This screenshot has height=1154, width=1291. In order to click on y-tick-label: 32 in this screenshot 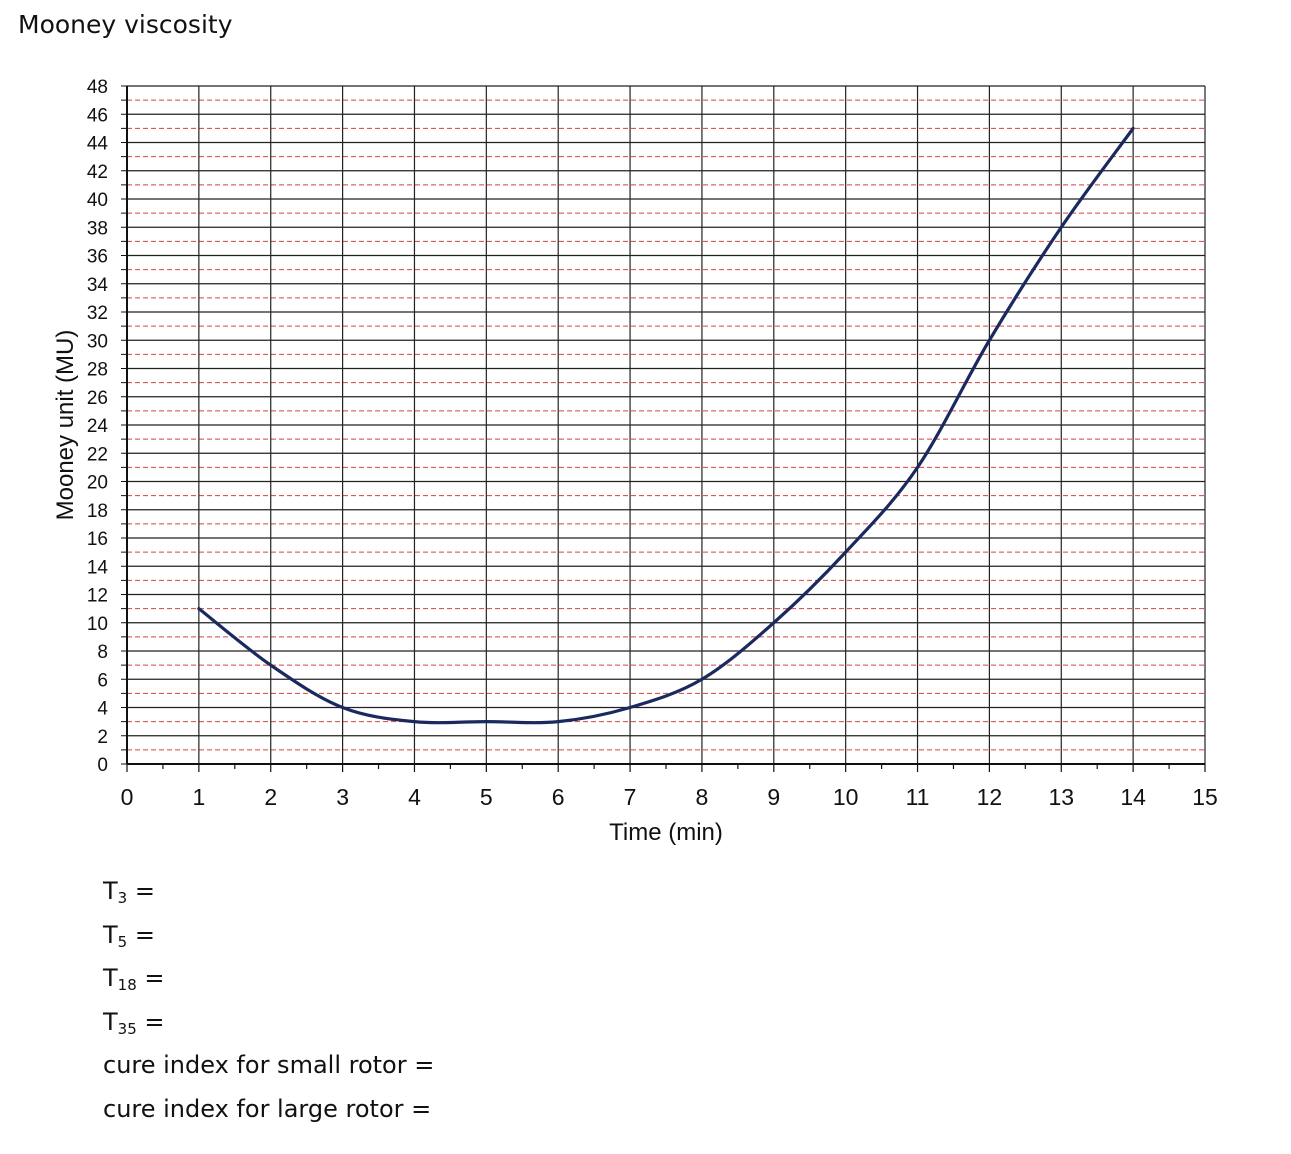, I will do `click(97, 313)`.